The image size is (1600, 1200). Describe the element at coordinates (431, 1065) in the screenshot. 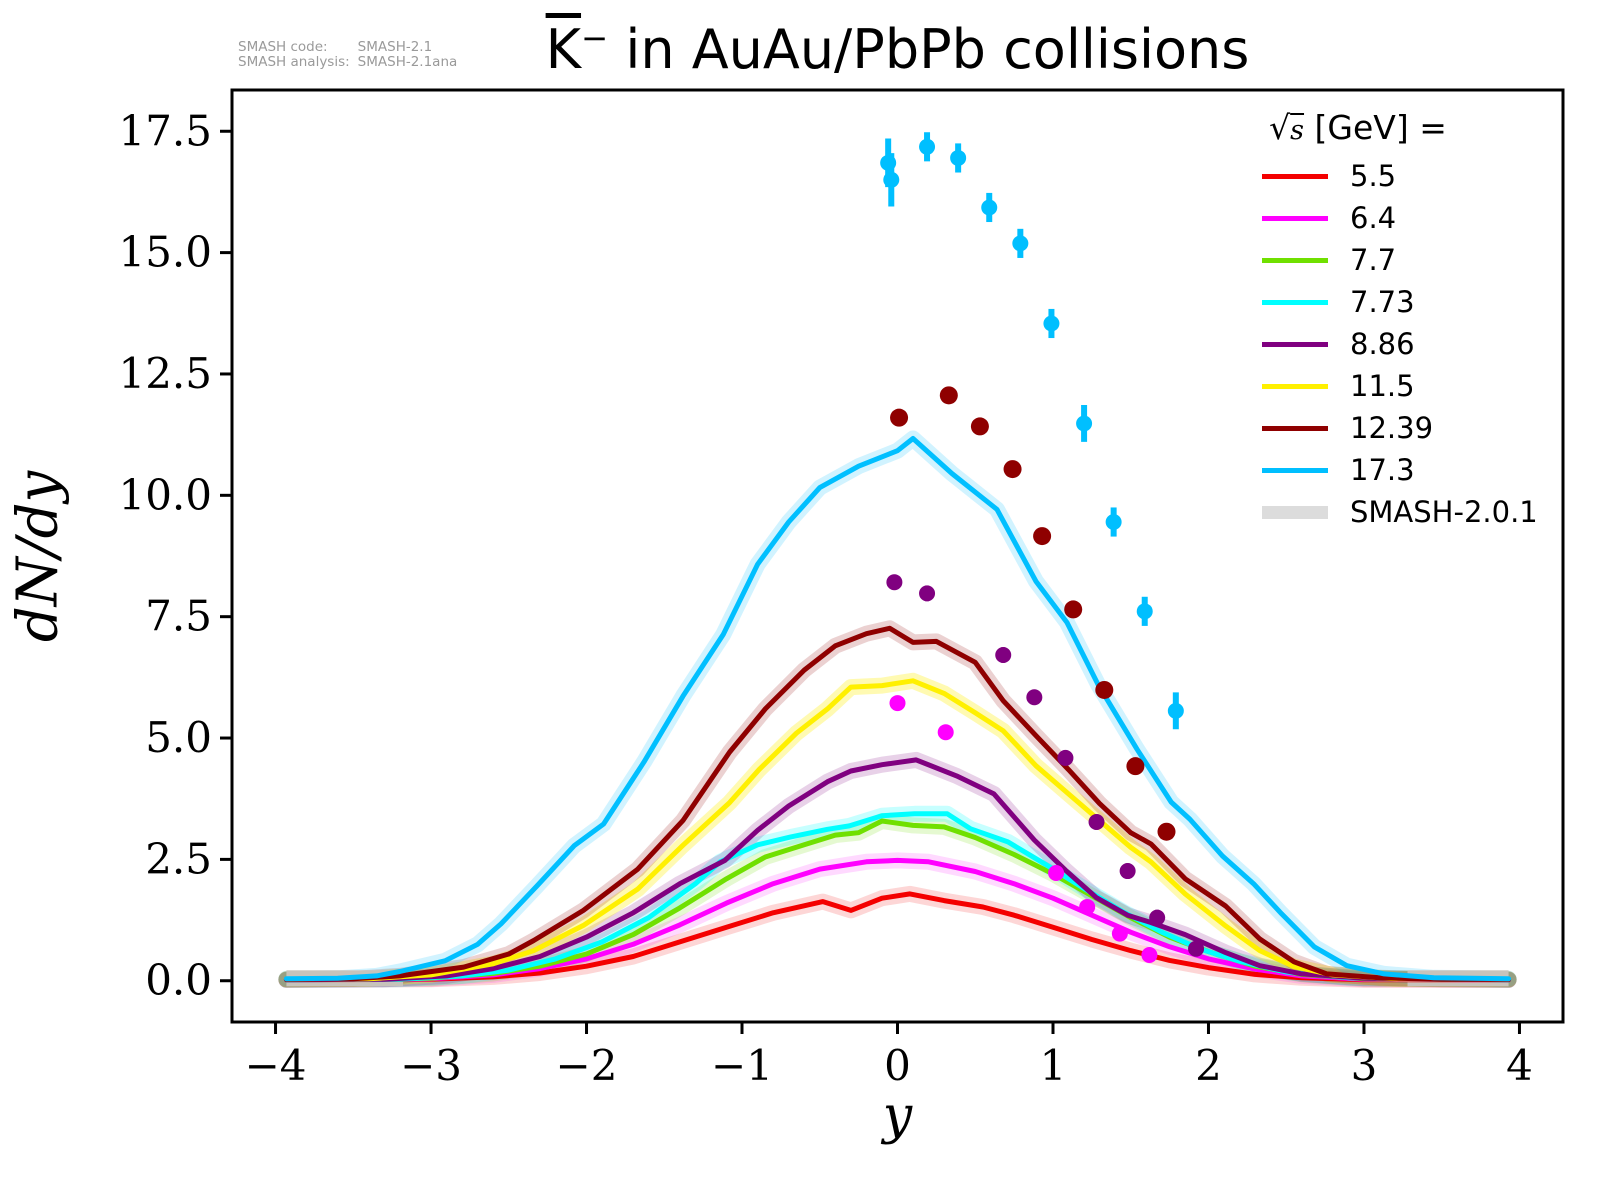

I see `x-tick-label: −3` at that location.